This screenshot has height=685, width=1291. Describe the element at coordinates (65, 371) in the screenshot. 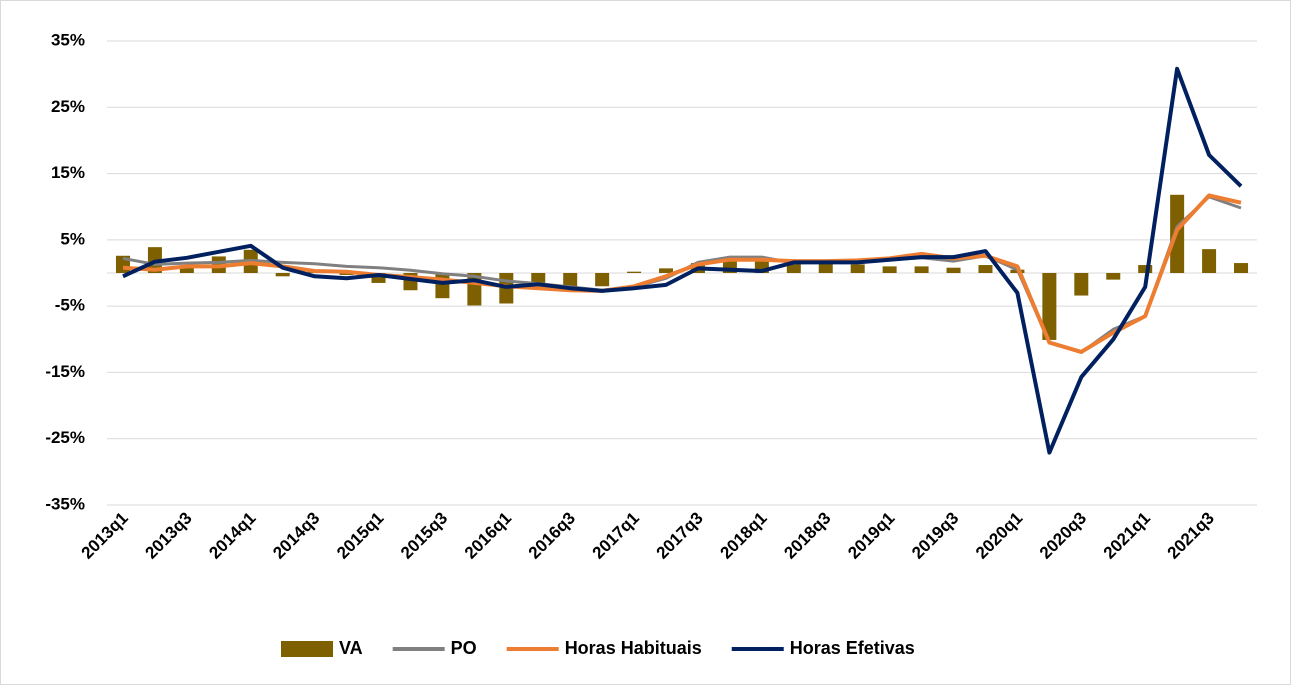

I see `y-tick-label: -15%` at that location.